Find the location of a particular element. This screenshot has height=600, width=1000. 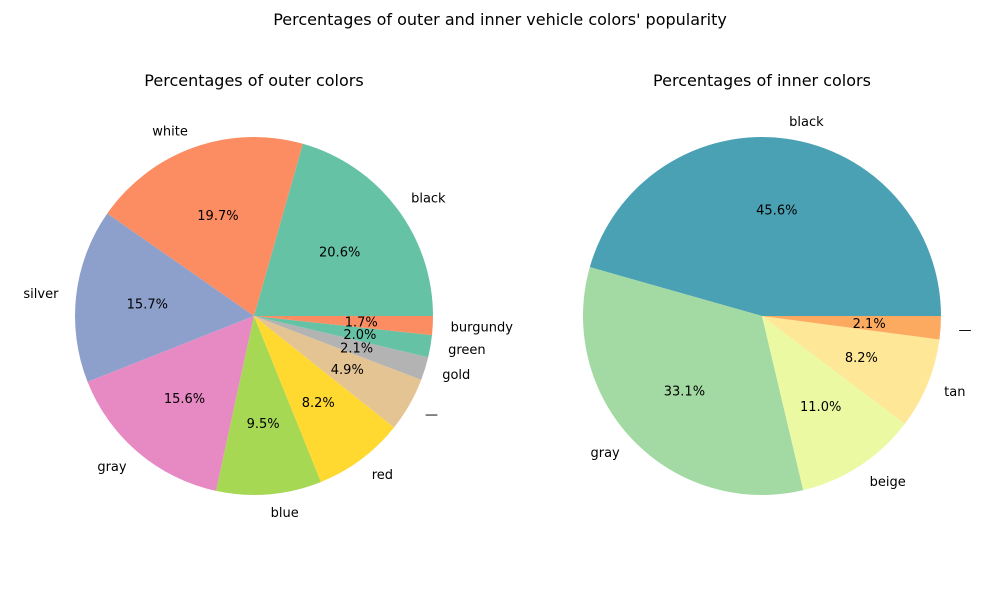

pie-category-label: white is located at coordinates (170, 132).